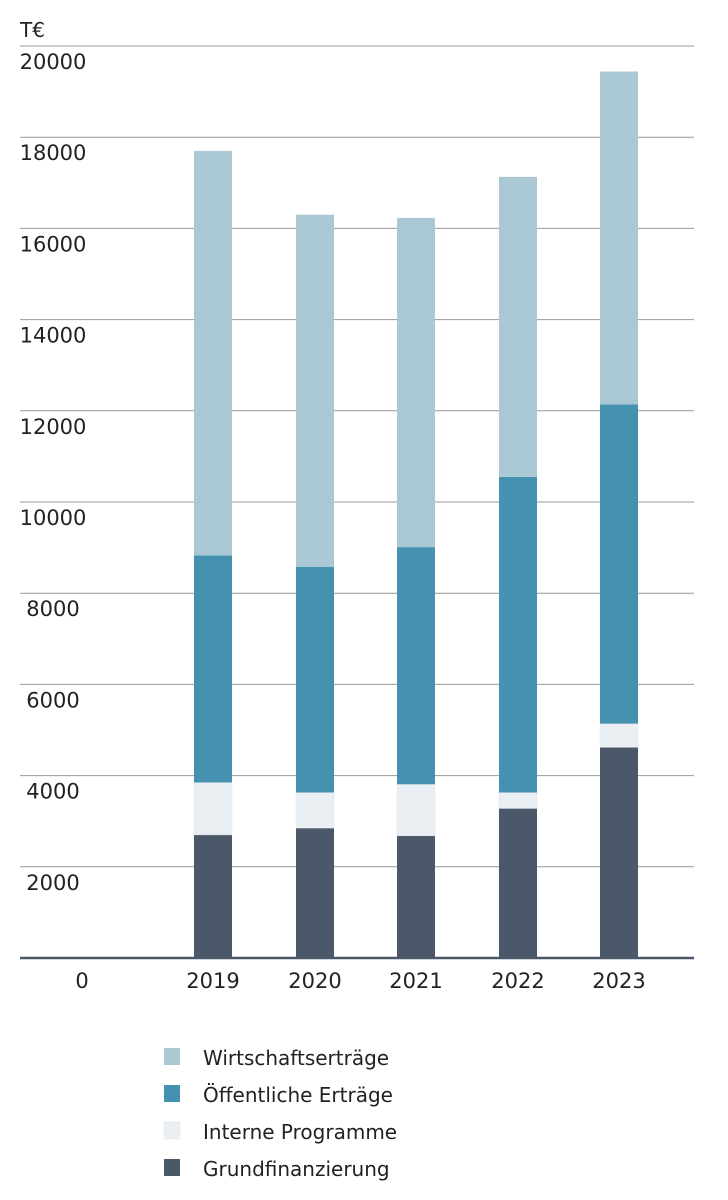 The width and height of the screenshot is (728, 1200). What do you see at coordinates (32, 30) in the screenshot?
I see `y-unit-label: T€` at bounding box center [32, 30].